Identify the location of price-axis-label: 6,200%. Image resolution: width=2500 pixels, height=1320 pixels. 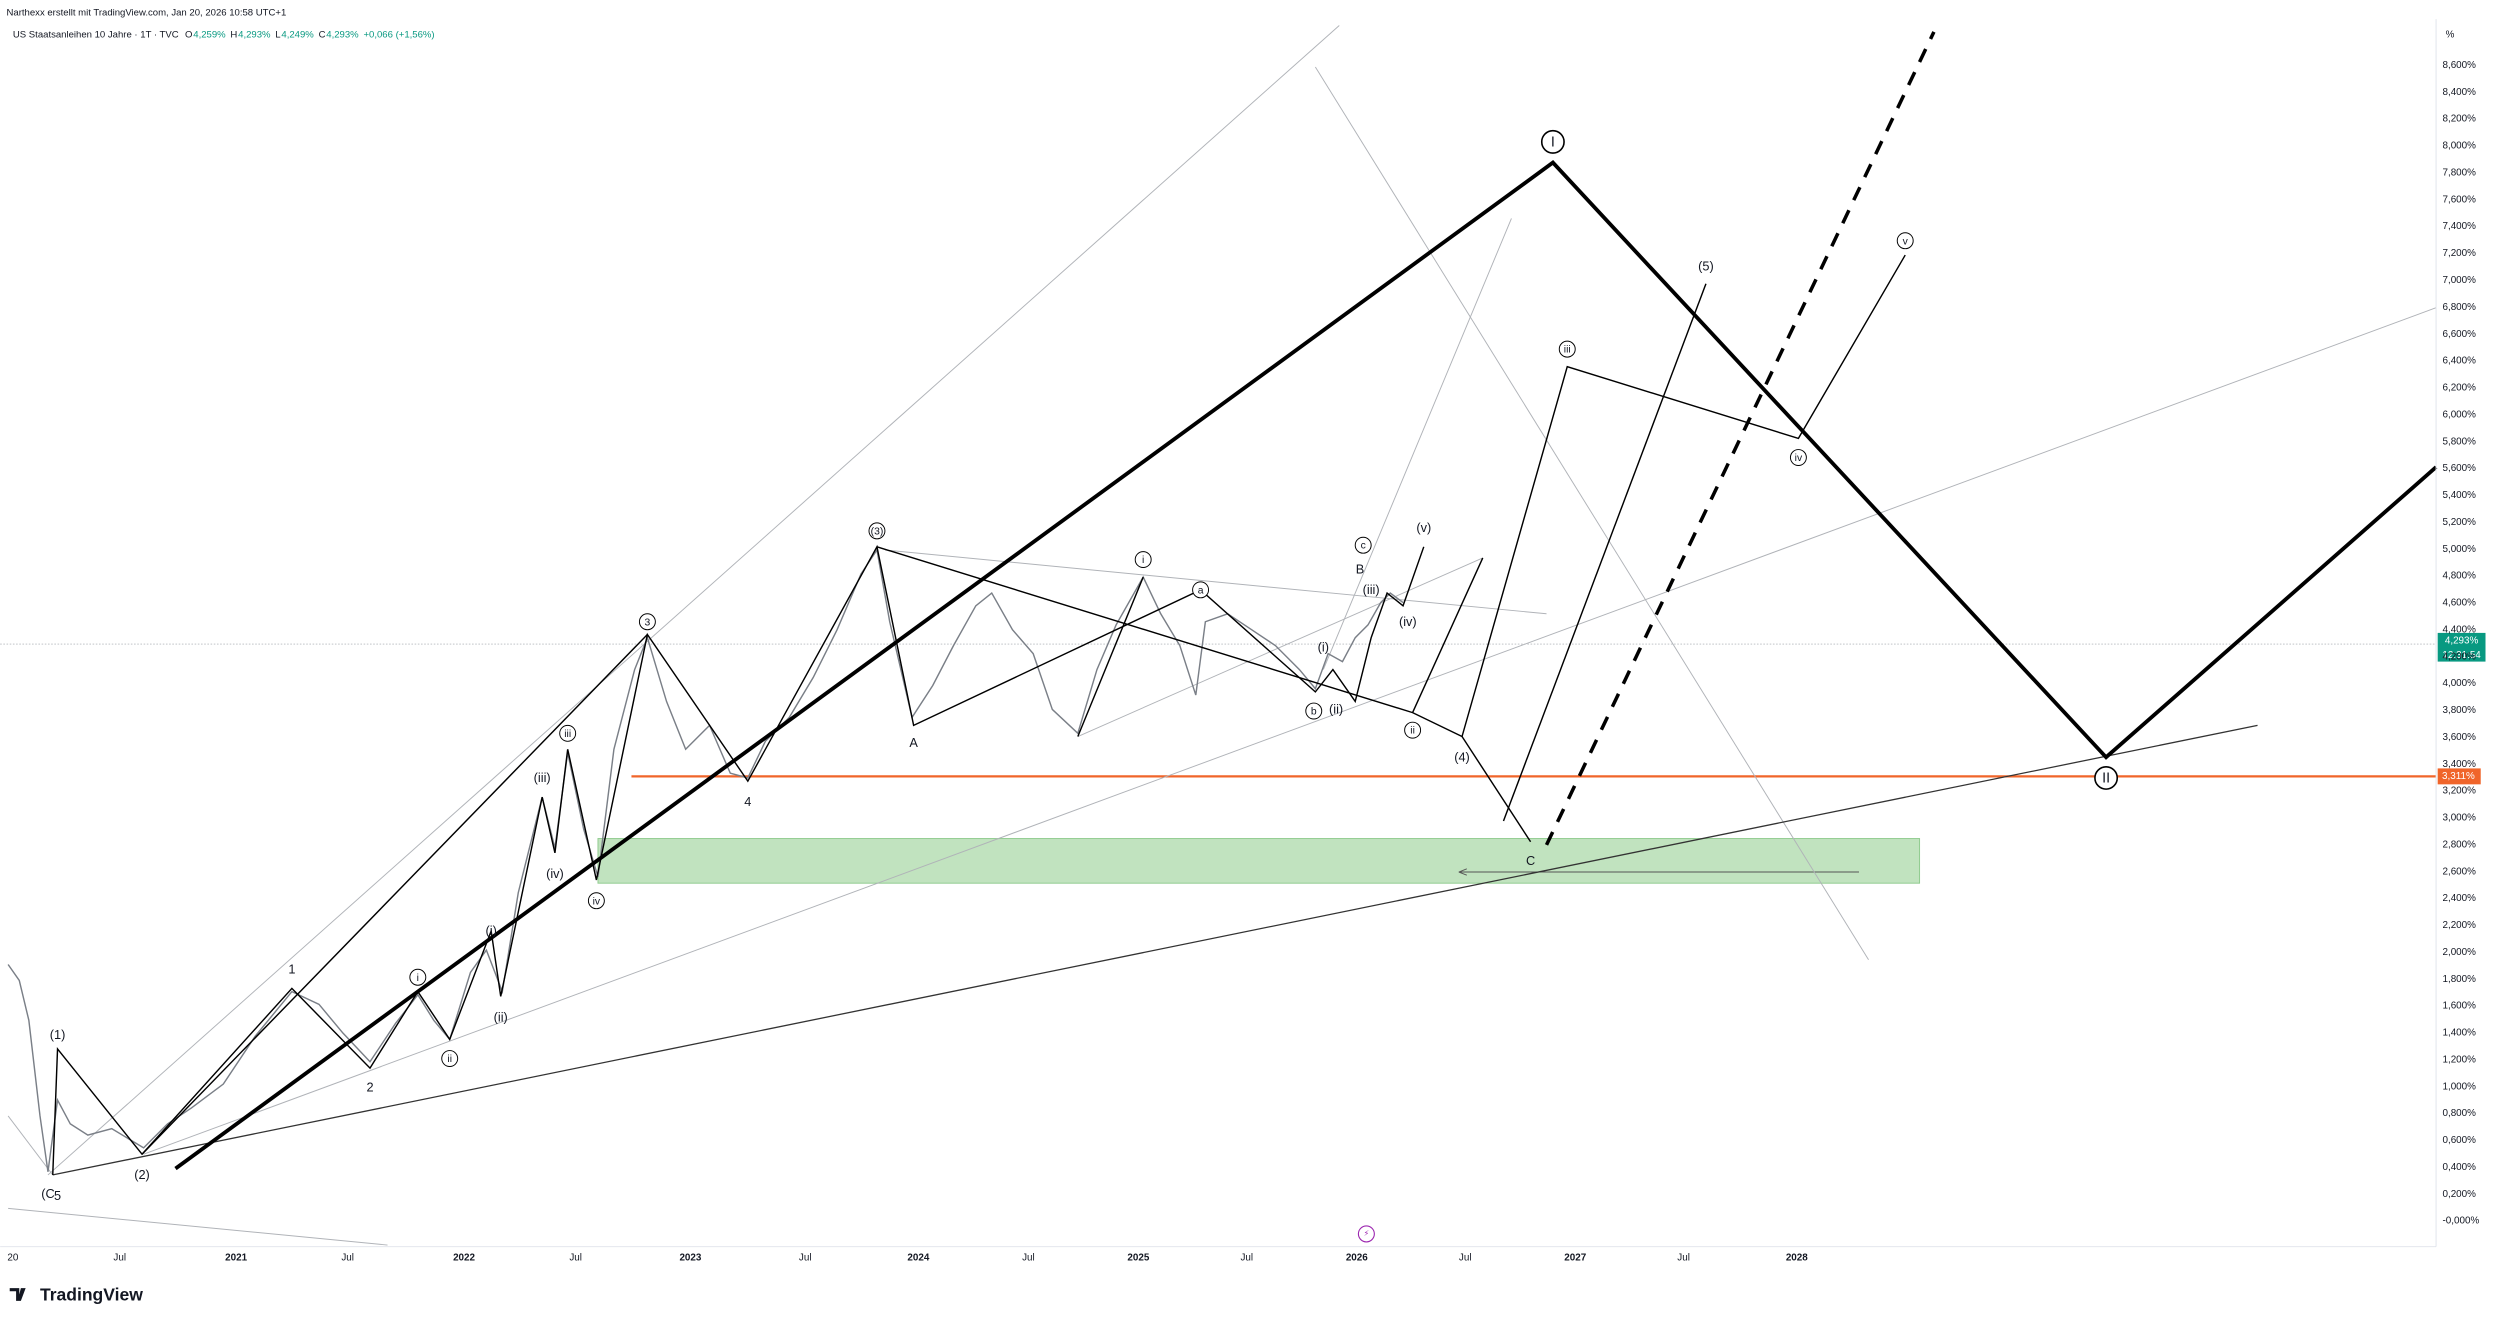
(2459, 388).